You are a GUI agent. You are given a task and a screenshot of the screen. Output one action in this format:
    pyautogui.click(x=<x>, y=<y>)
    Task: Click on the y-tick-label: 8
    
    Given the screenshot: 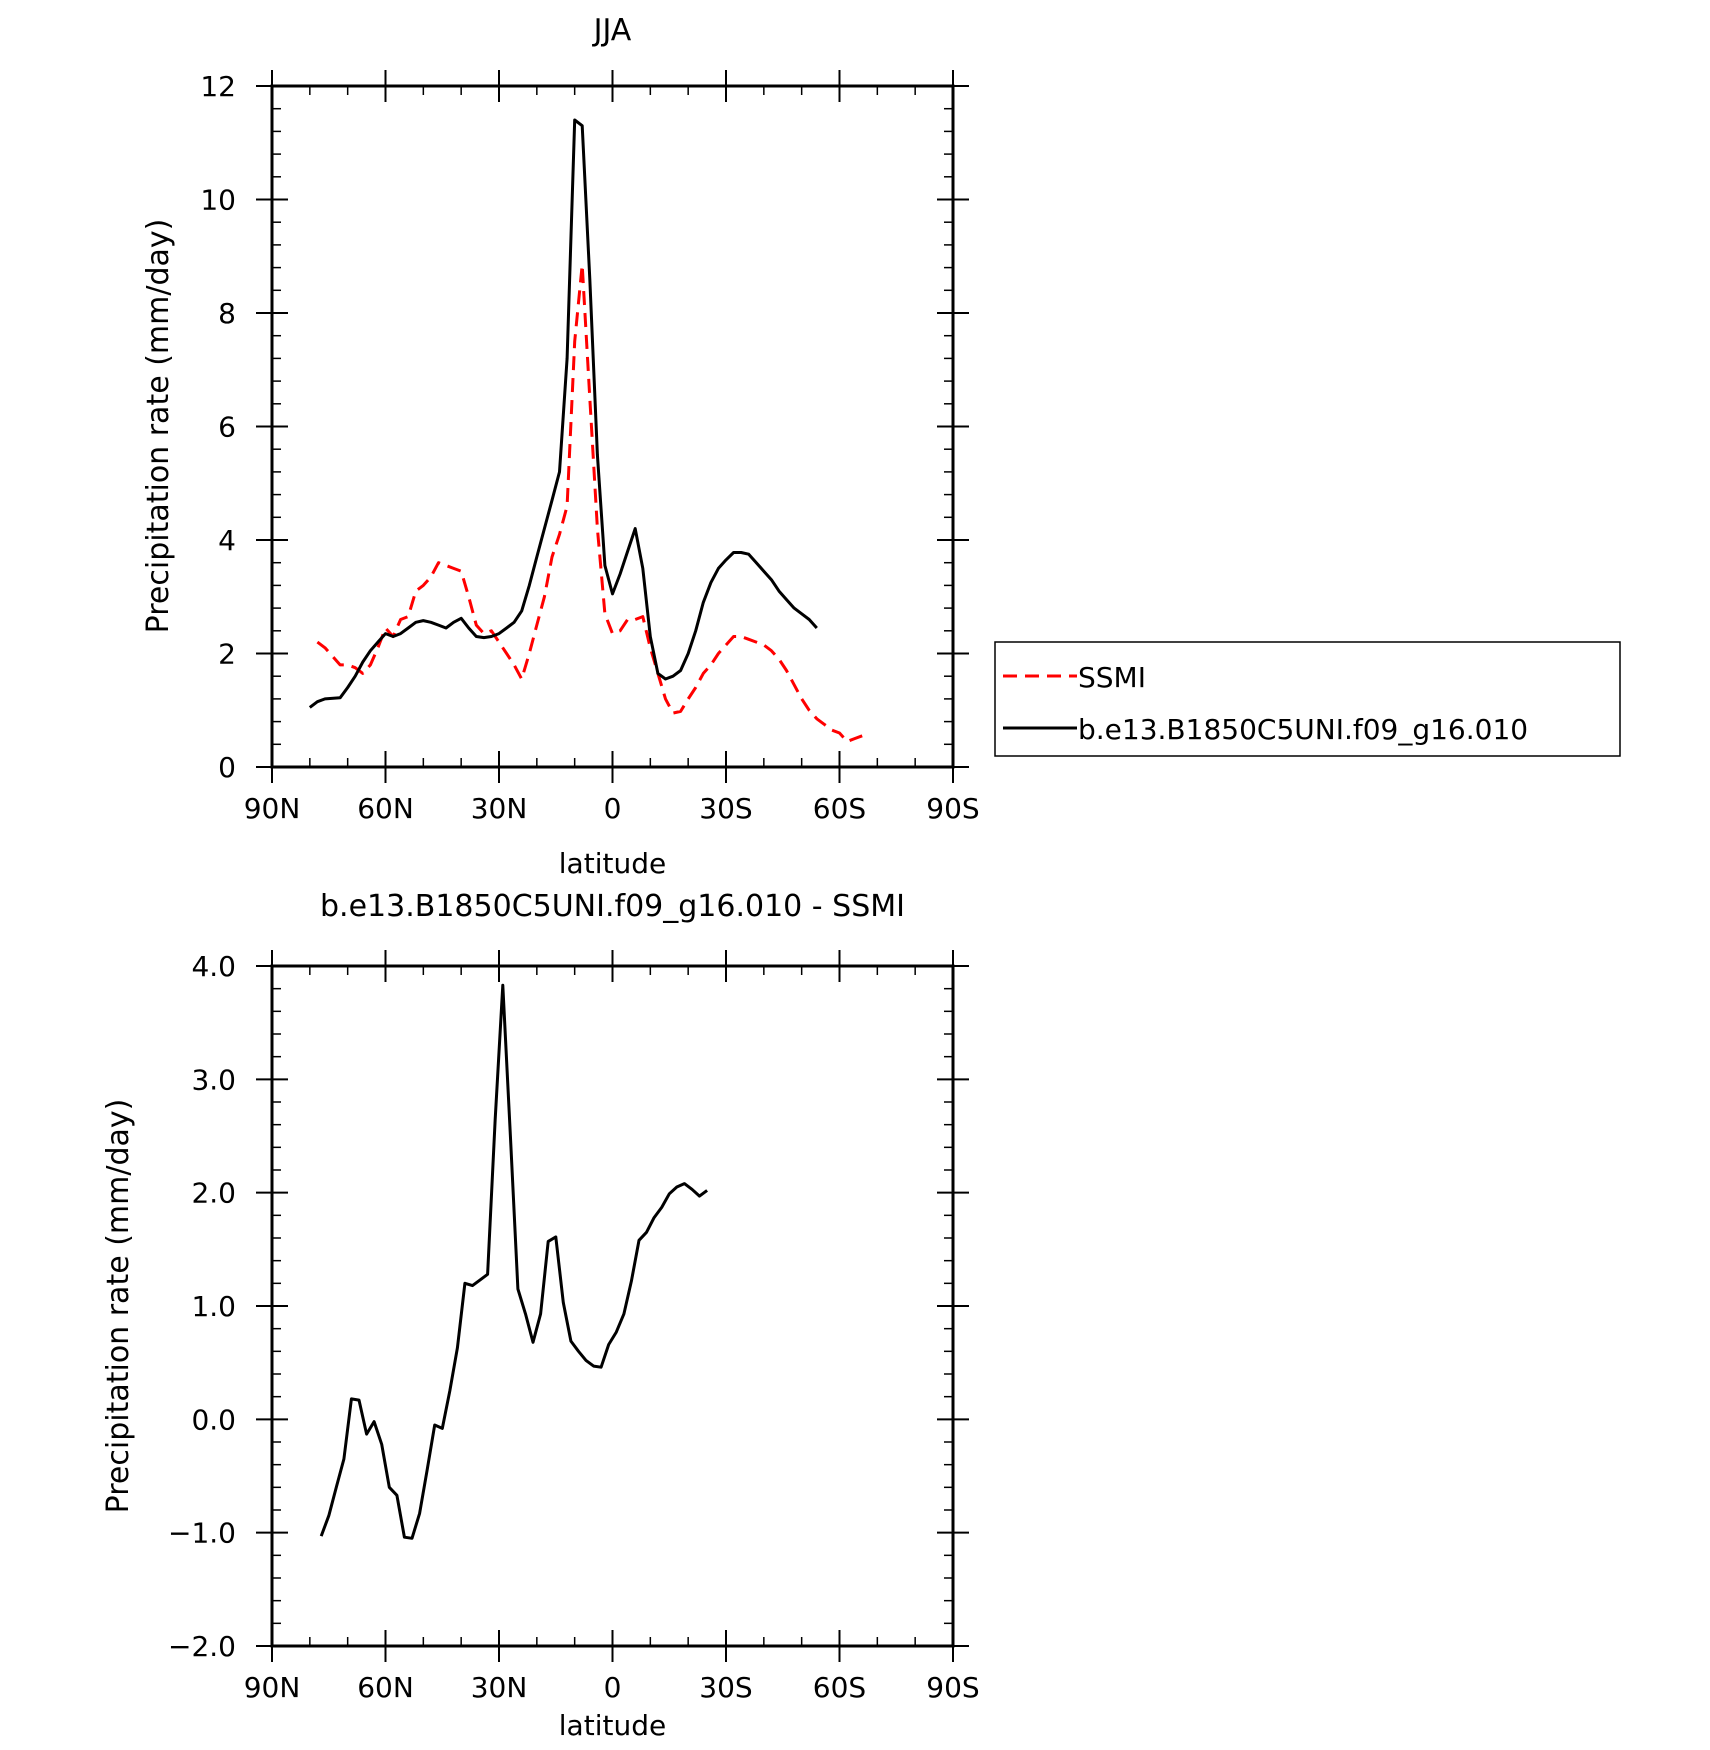 What is the action you would take?
    pyautogui.click(x=227, y=313)
    